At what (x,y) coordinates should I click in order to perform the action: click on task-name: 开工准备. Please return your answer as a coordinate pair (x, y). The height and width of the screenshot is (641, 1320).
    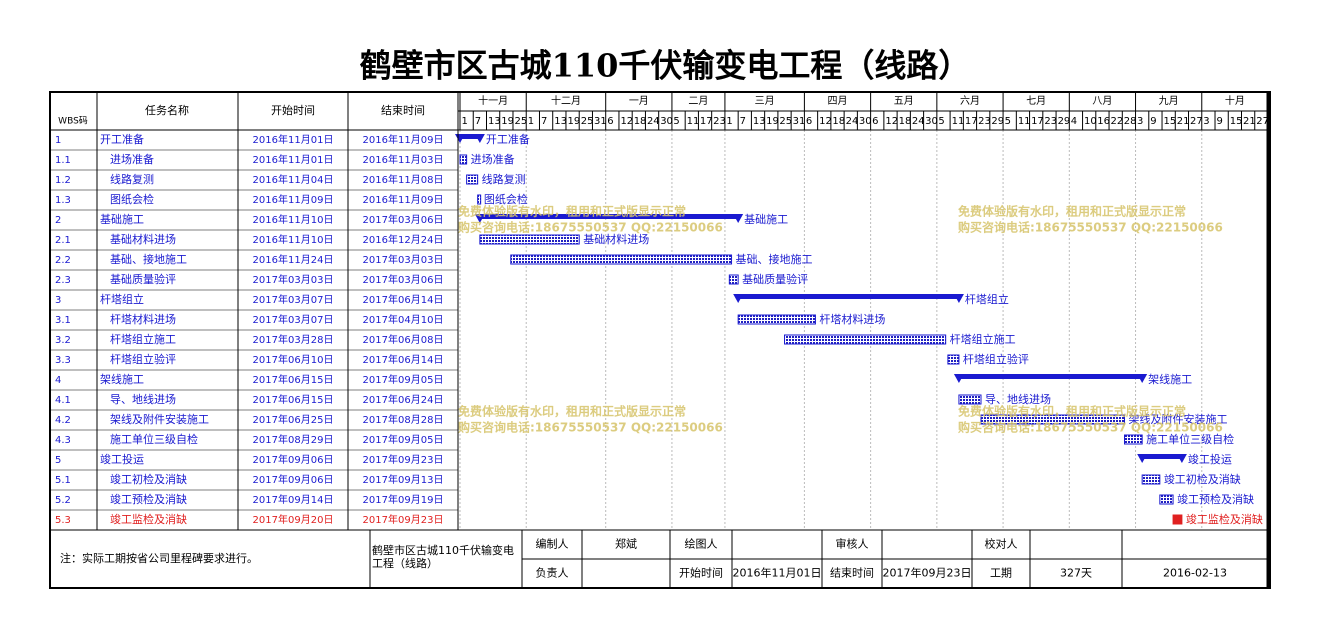
    Looking at the image, I should click on (122, 139).